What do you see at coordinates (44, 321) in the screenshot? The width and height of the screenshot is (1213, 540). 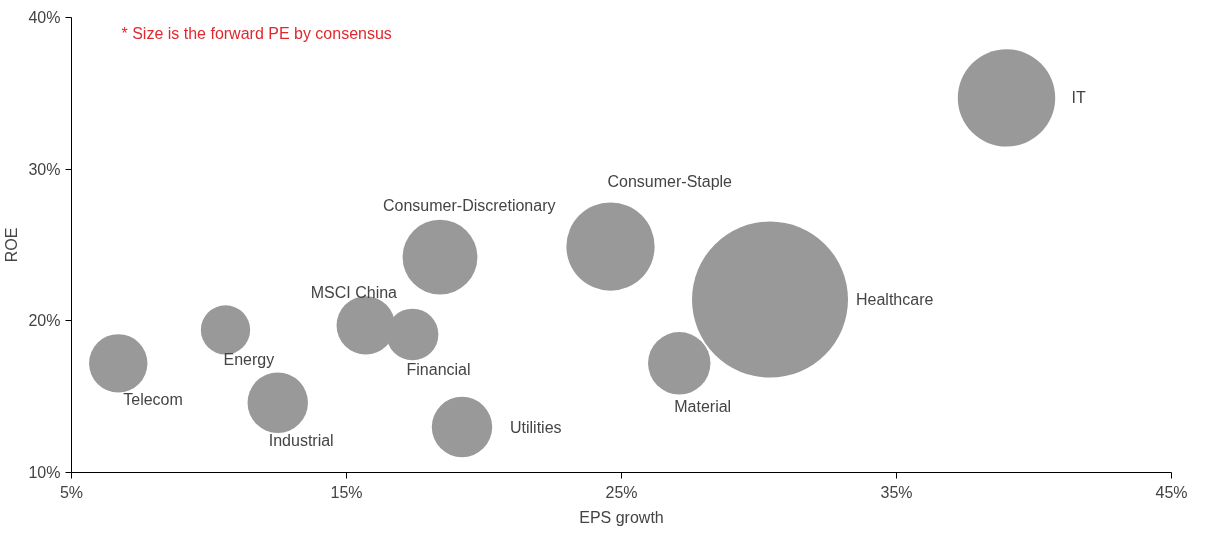 I see `y-tick-label: 20%` at bounding box center [44, 321].